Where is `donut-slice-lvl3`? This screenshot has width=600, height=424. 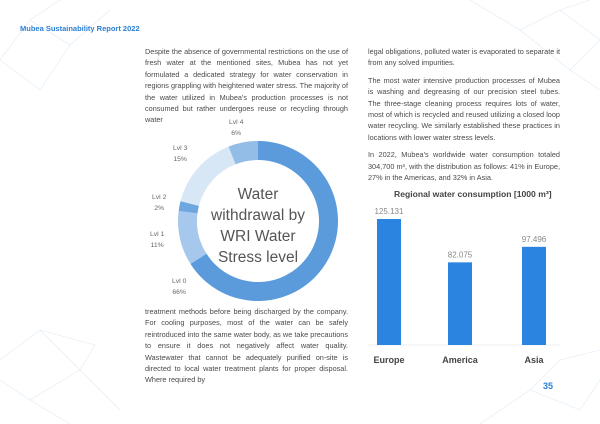 donut-slice-lvl3 is located at coordinates (208, 176).